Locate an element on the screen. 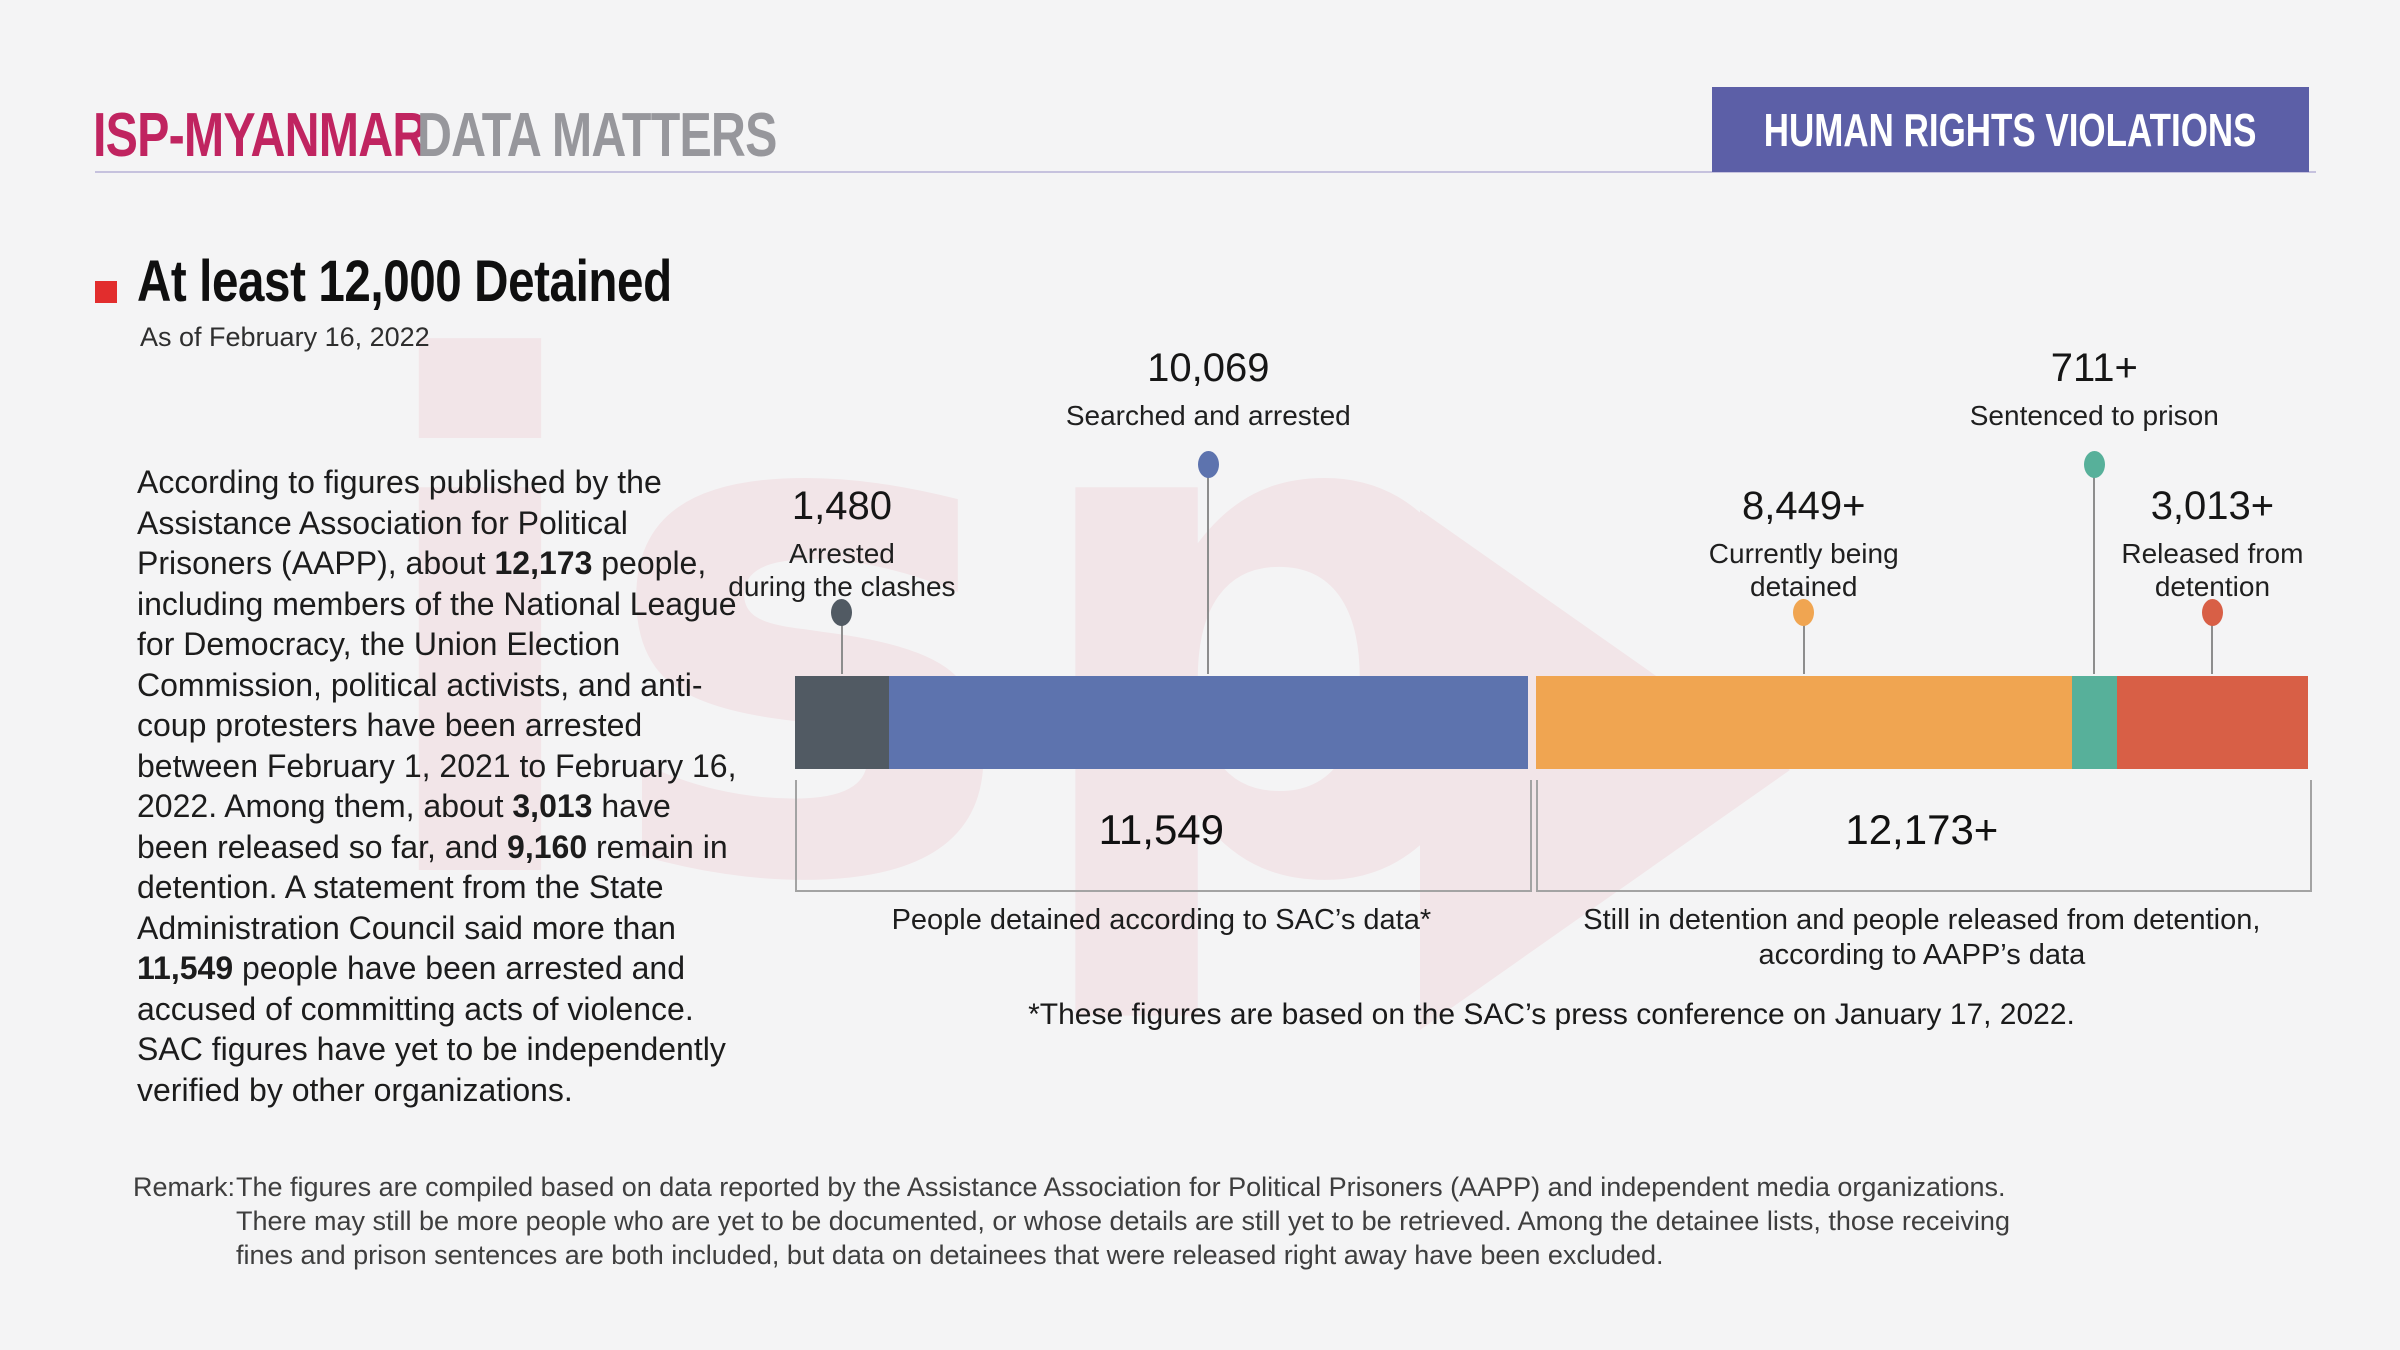  callout-value: 711+ is located at coordinates (2094, 368).